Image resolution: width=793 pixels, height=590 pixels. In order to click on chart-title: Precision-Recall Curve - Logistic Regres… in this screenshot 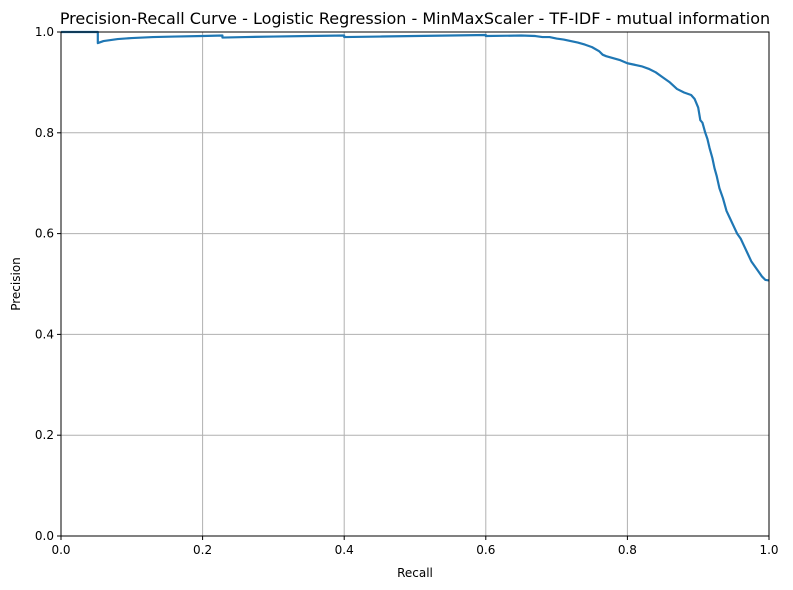, I will do `click(415, 18)`.